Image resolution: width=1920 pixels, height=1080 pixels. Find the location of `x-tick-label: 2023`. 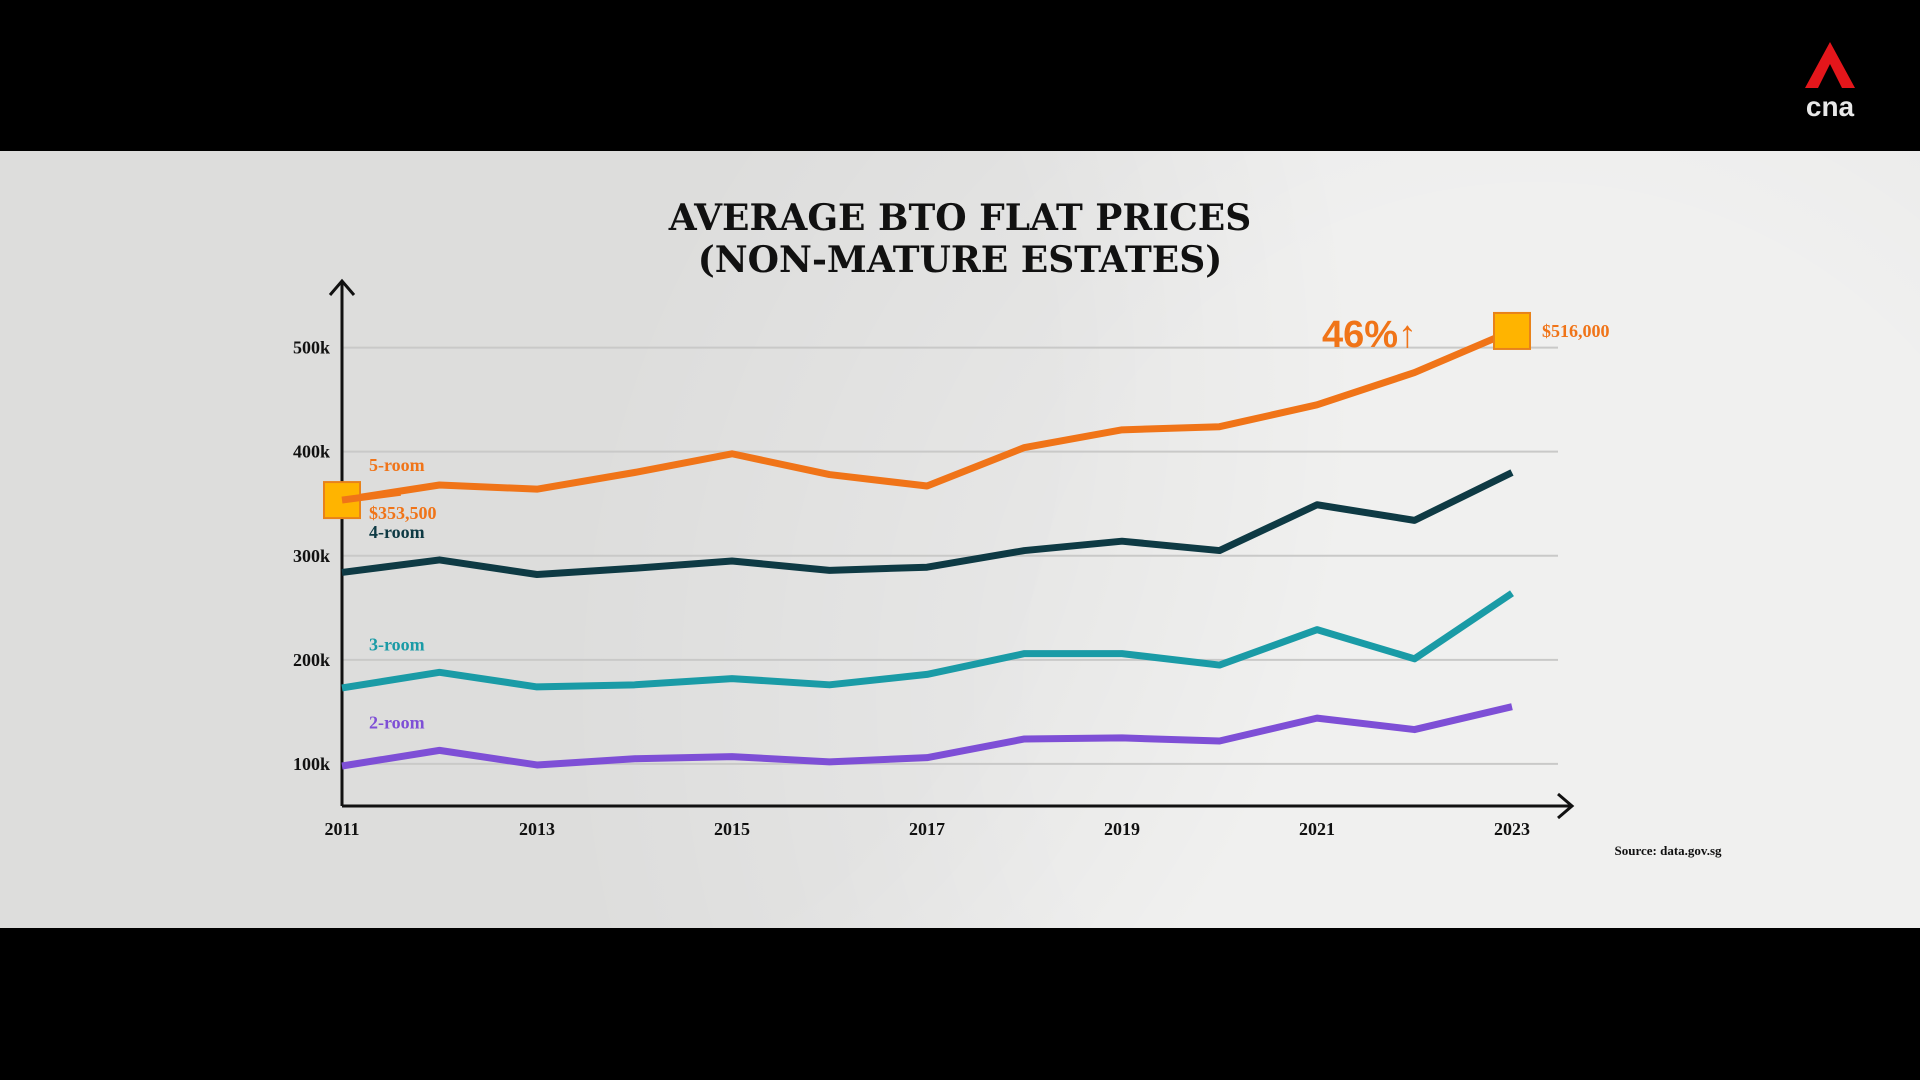

x-tick-label: 2023 is located at coordinates (1512, 829).